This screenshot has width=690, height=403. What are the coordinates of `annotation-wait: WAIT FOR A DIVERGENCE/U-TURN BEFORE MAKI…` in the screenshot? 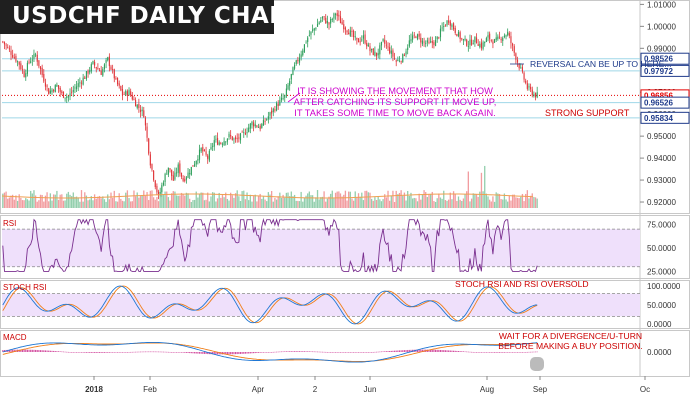 It's located at (570, 341).